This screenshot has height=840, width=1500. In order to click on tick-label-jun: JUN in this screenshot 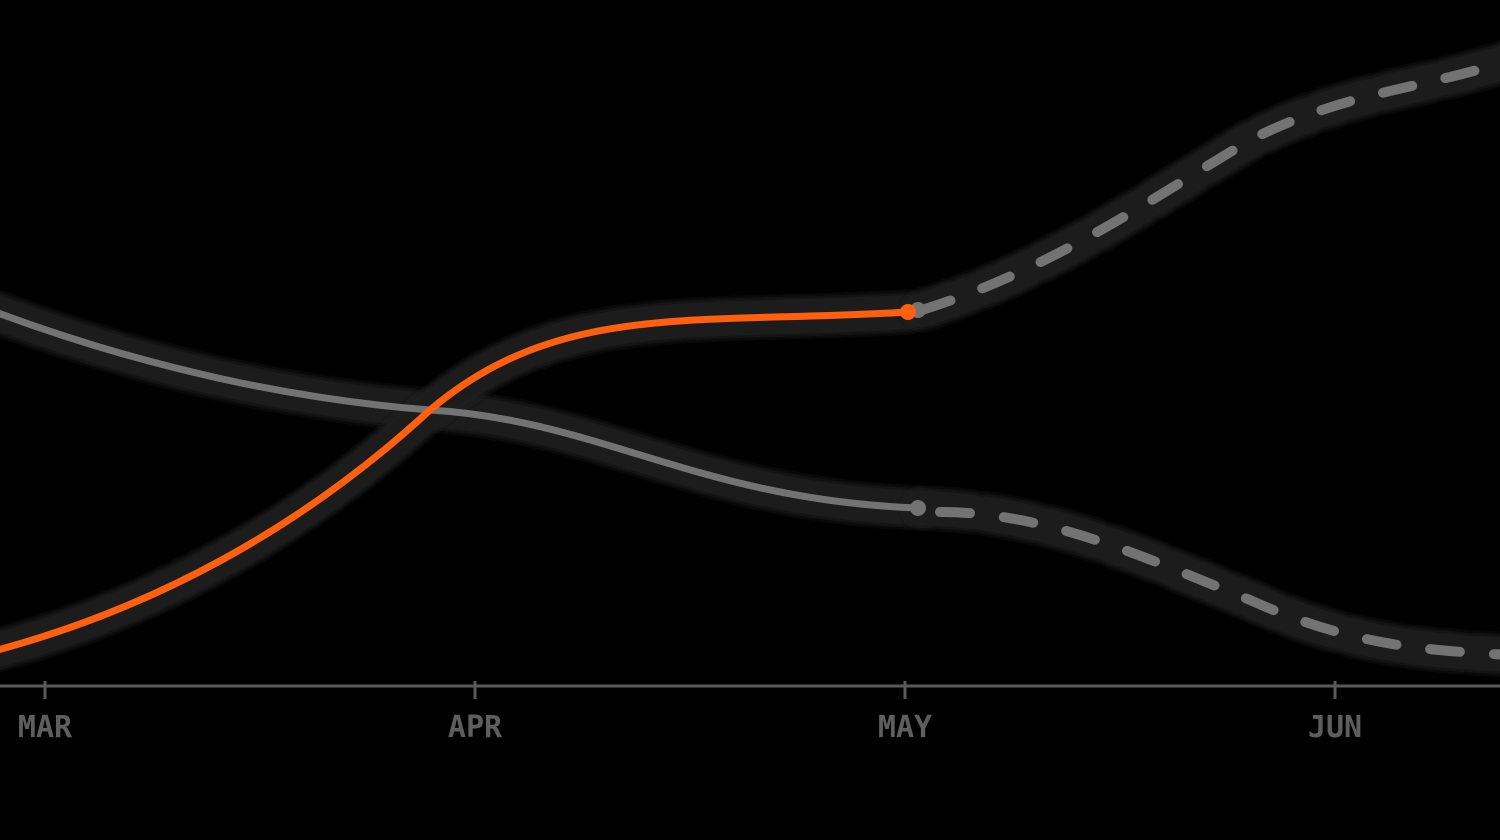, I will do `click(1335, 727)`.